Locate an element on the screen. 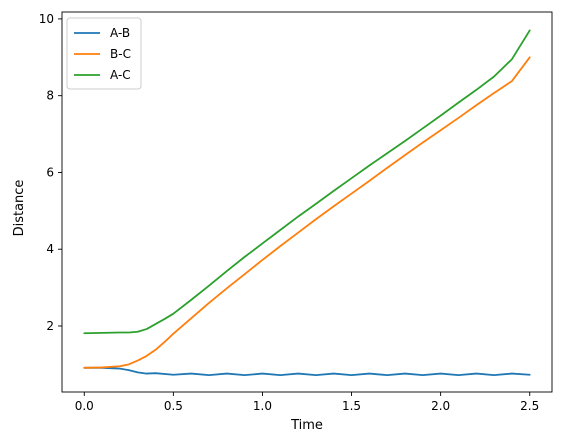 The image size is (584, 436). y-axis-label: Distance is located at coordinates (19, 208).